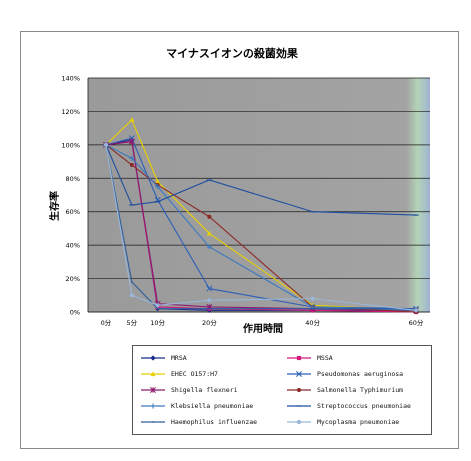  Describe the element at coordinates (70, 145) in the screenshot. I see `y-tick-label: 100%` at that location.